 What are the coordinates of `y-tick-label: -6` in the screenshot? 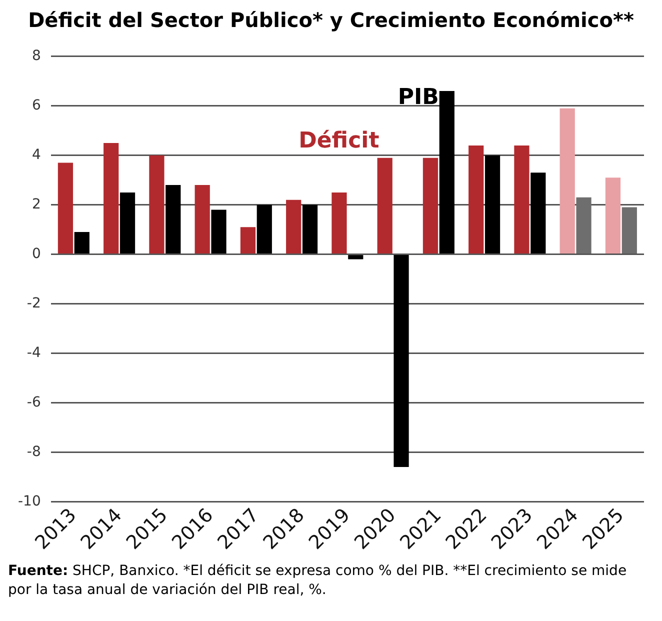 It's located at (33, 402).